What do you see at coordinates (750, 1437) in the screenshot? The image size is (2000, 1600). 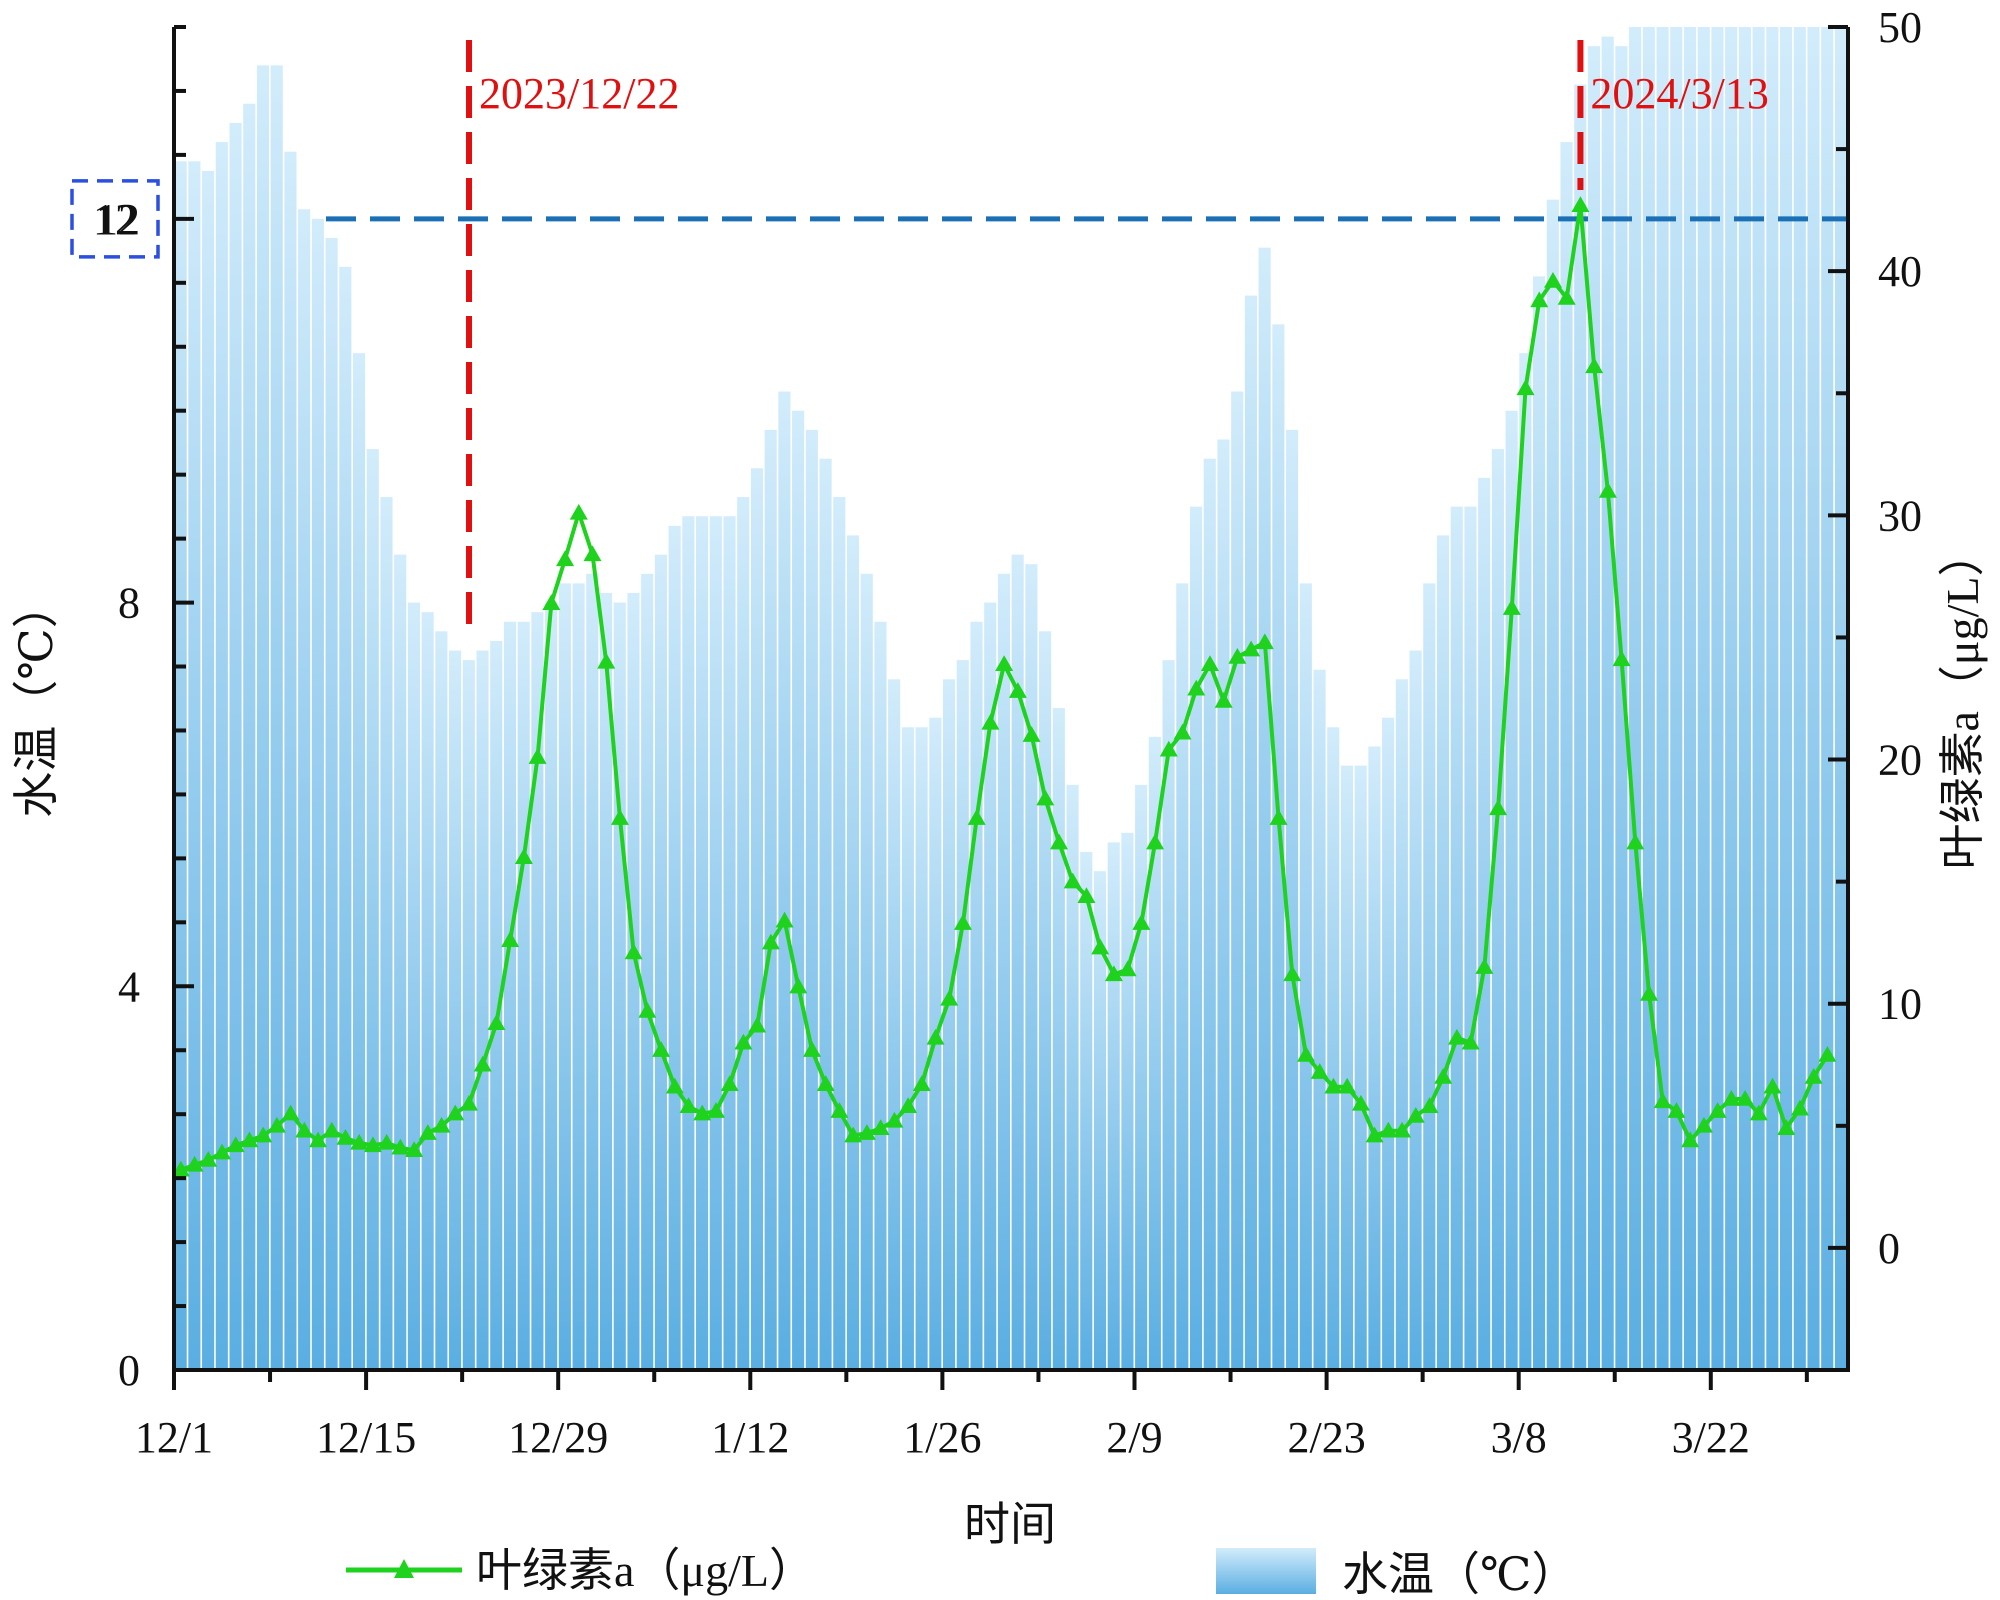 I see `x-tick-label: 1/12` at bounding box center [750, 1437].